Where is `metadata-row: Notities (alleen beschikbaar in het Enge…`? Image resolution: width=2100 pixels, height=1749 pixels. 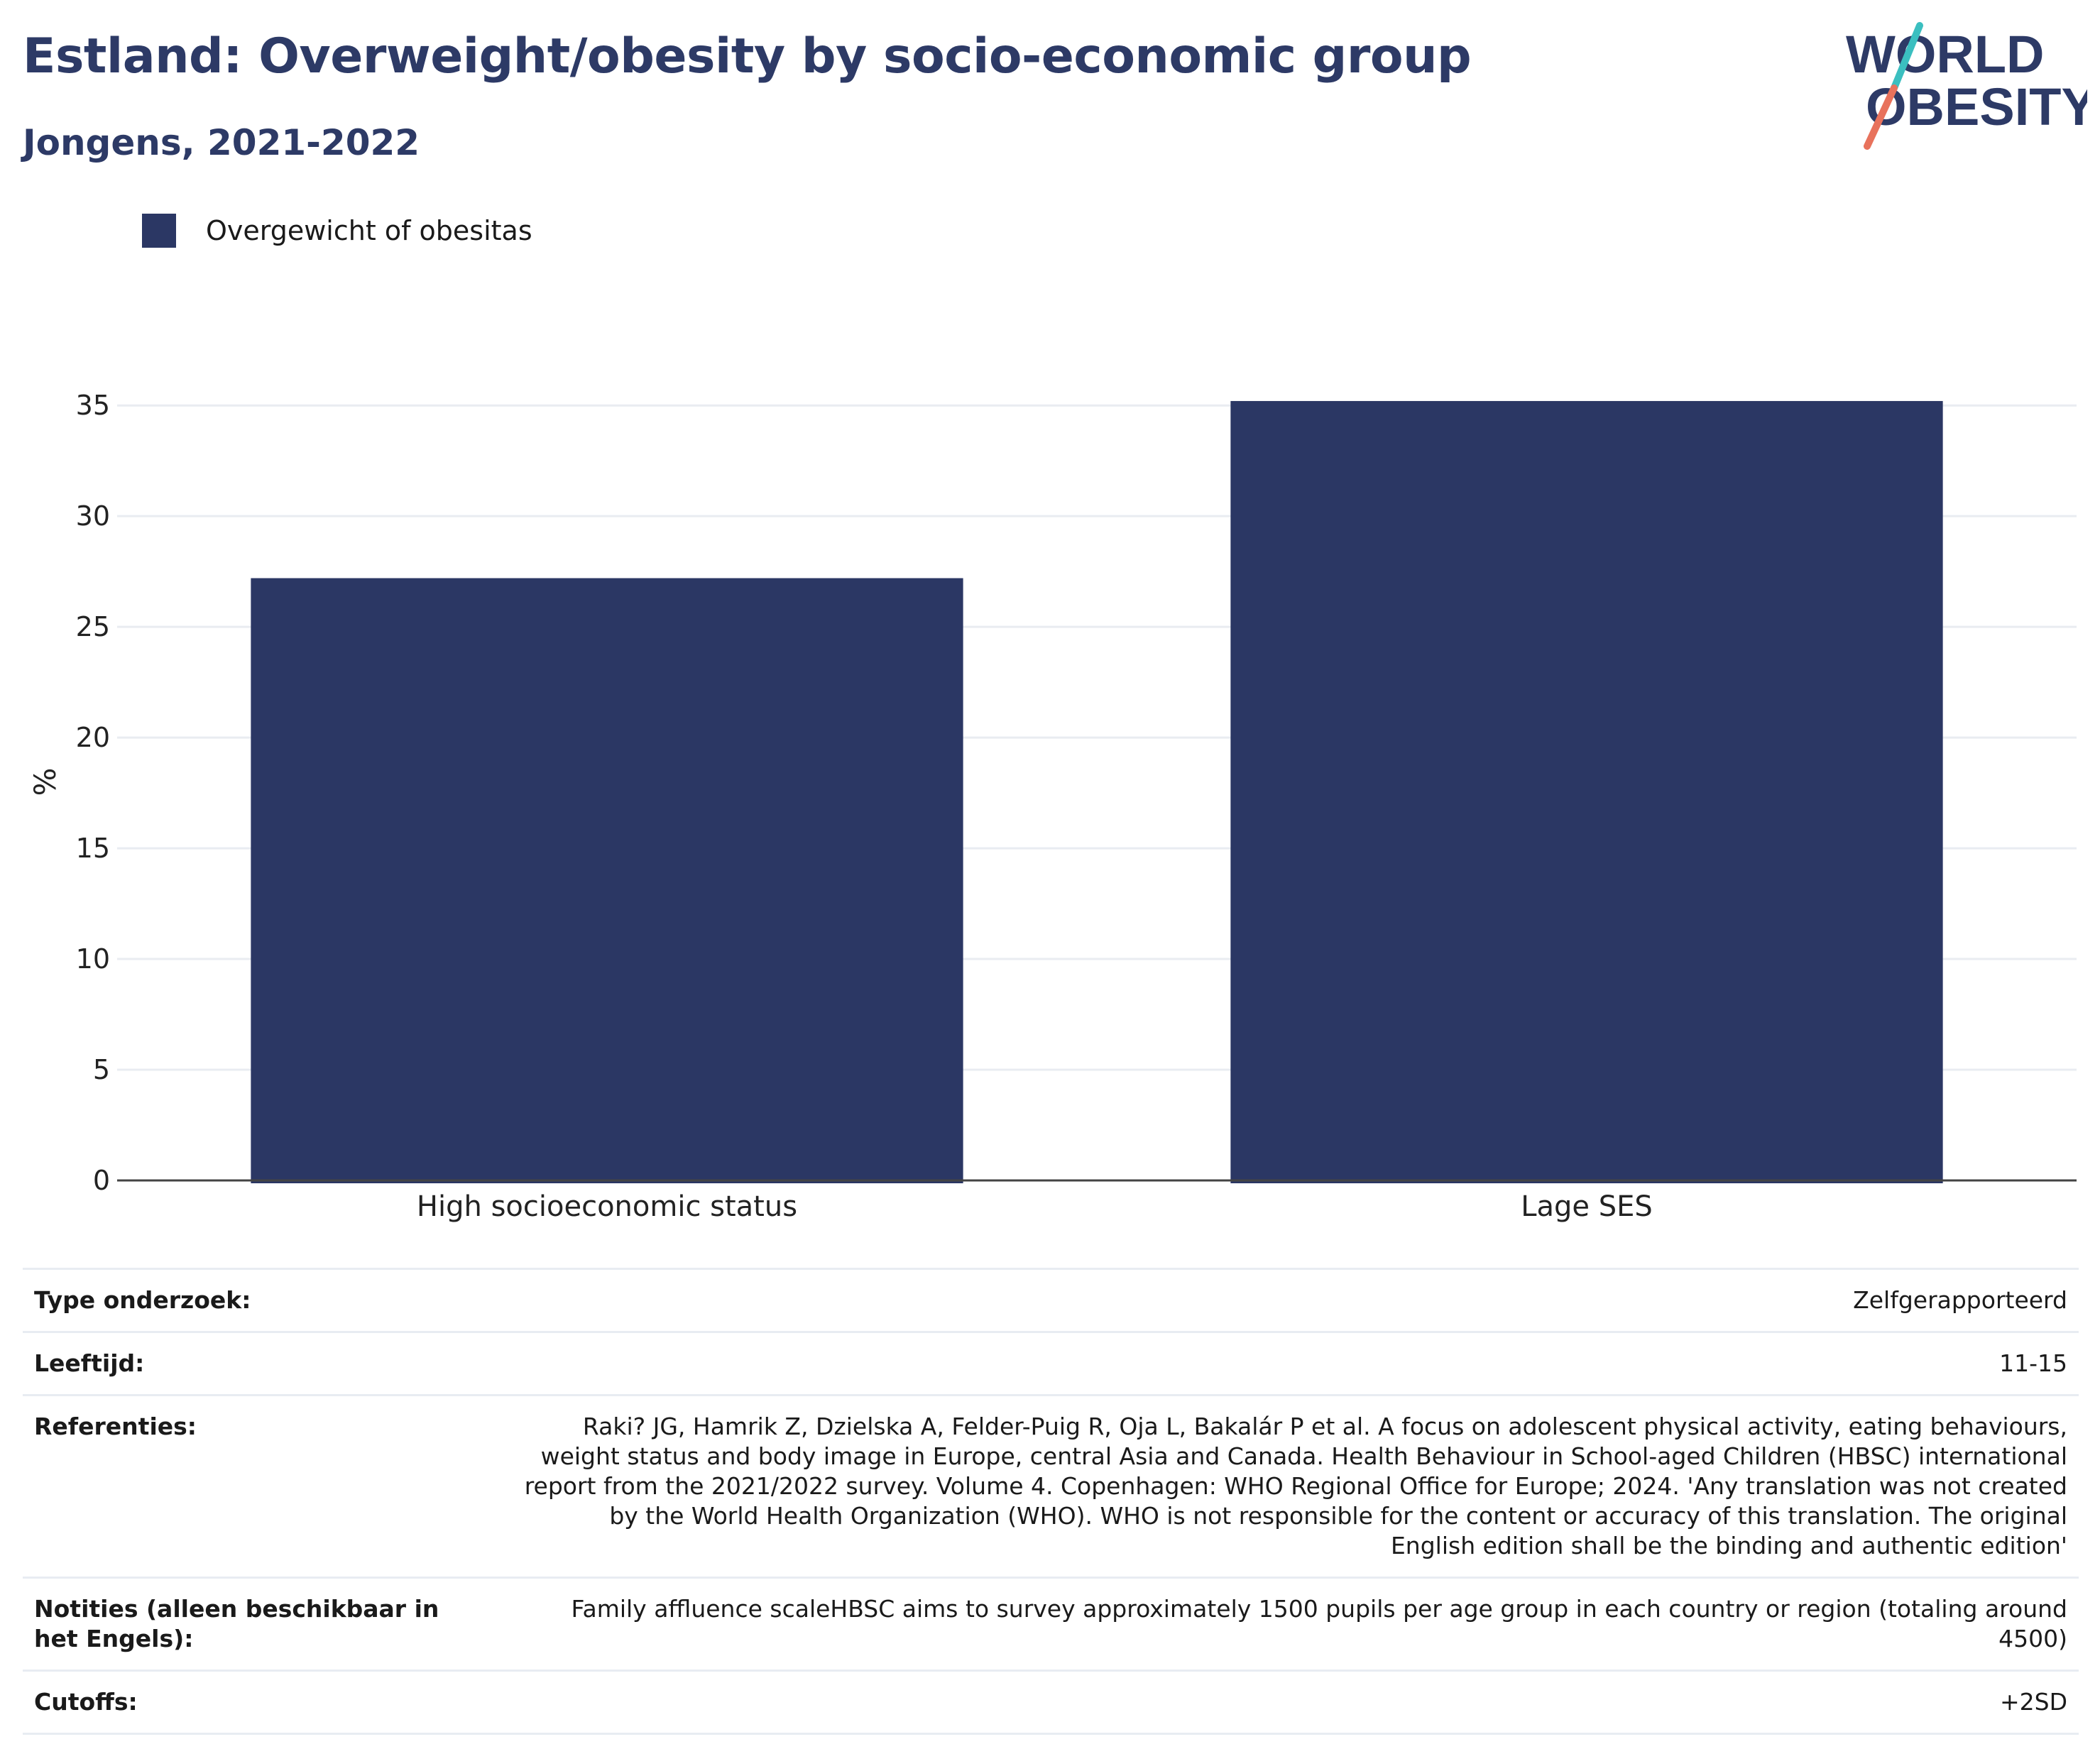 metadata-row: Notities (alleen beschikbaar in het Enge… is located at coordinates (1051, 1625).